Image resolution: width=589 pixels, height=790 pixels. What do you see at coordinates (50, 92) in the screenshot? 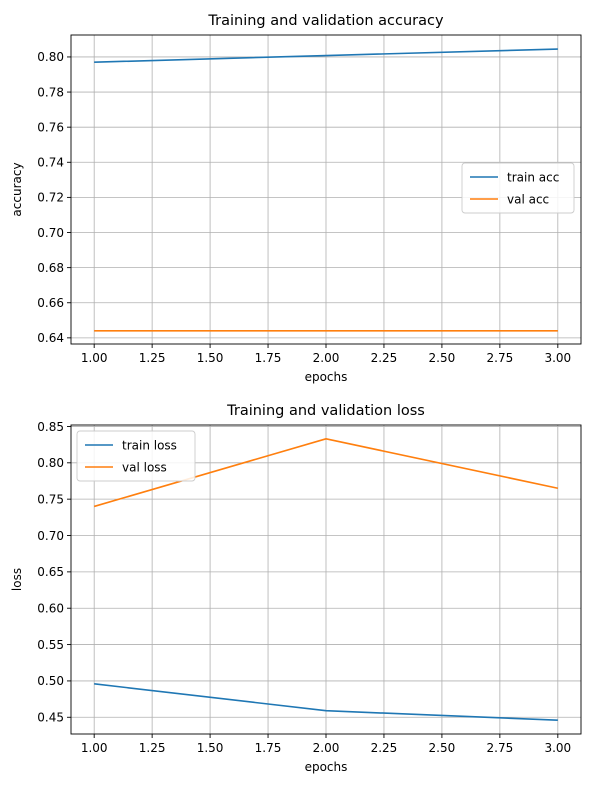
I see `y-tick-label: 0.78` at bounding box center [50, 92].